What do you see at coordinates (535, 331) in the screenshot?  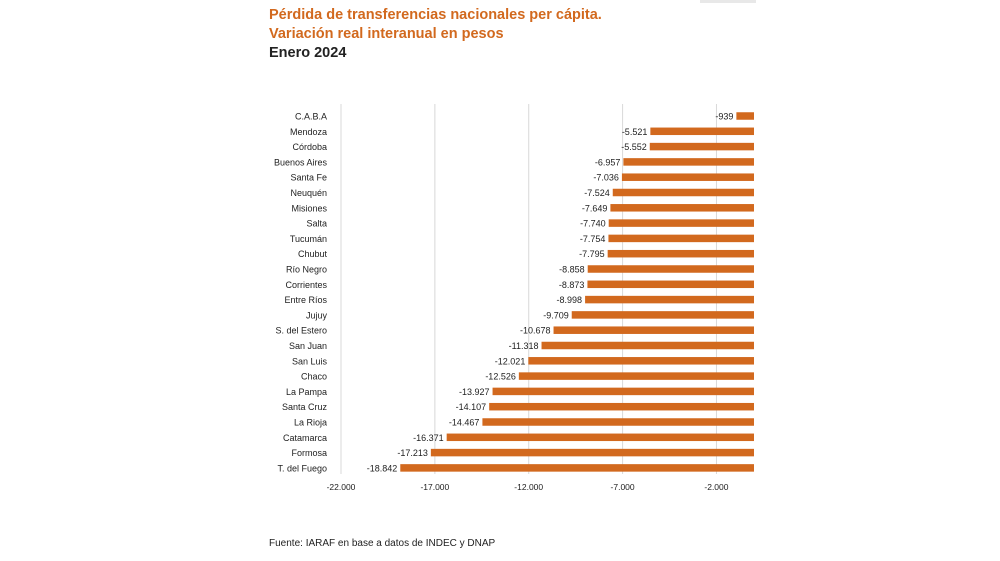 I see `value-label: -10.678` at bounding box center [535, 331].